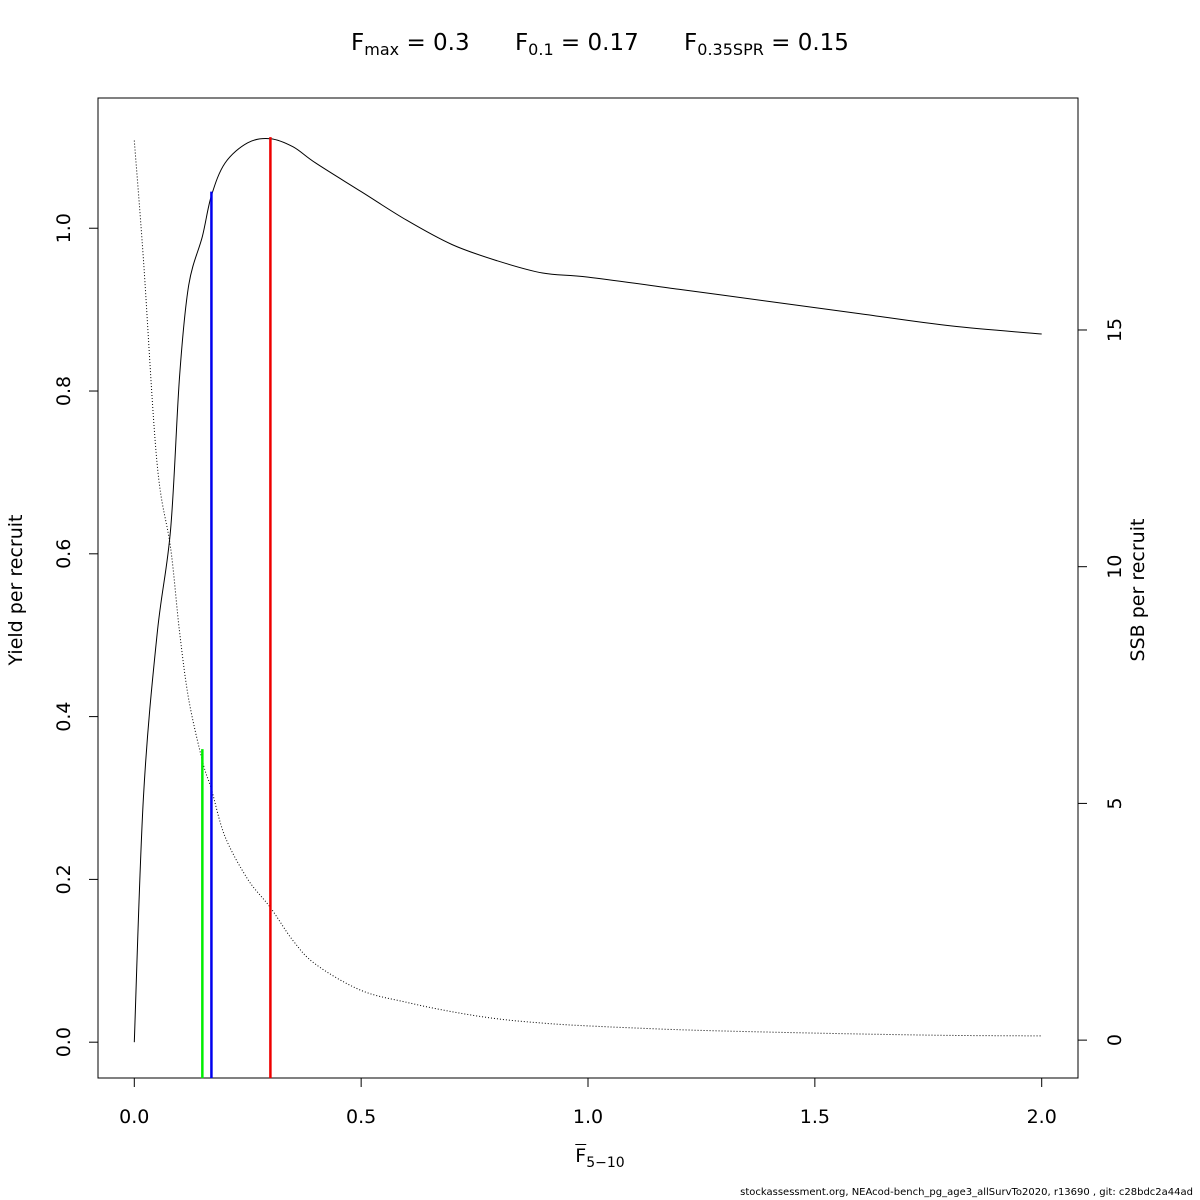 The width and height of the screenshot is (1200, 1200). I want to click on y-left-tick-label: 0.6, so click(64, 554).